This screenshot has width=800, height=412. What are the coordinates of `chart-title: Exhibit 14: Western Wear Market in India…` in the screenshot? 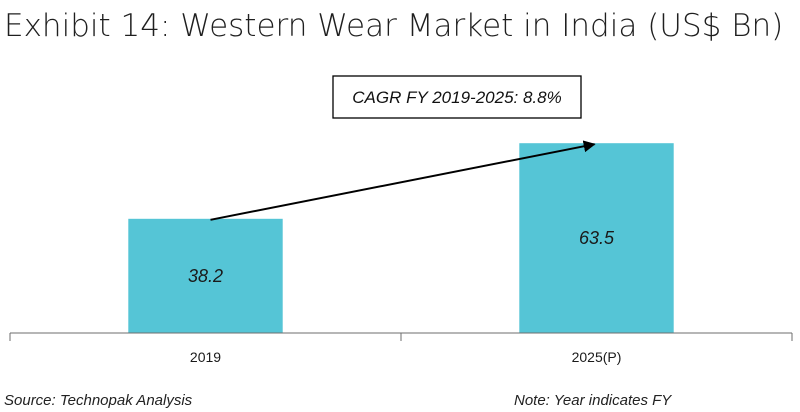 It's located at (393, 26).